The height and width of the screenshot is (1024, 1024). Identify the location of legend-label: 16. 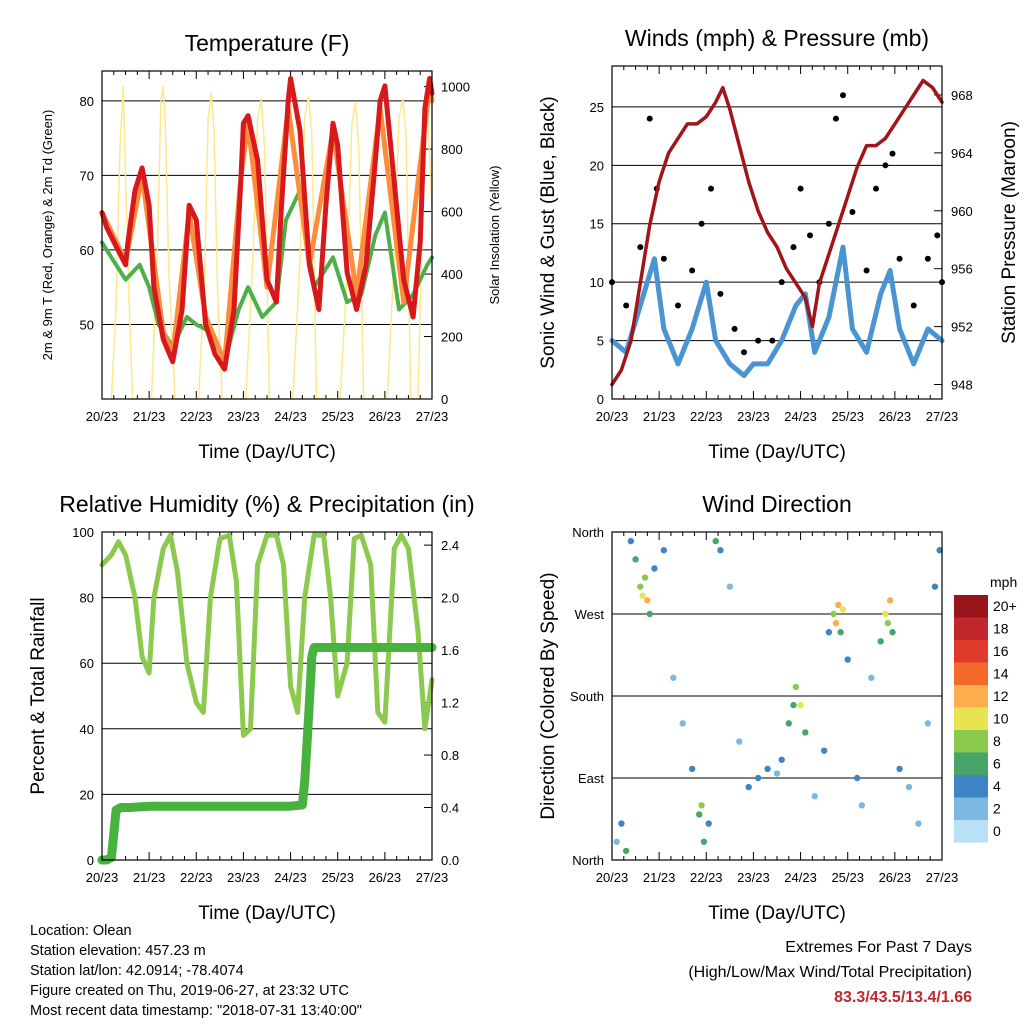
(1001, 651).